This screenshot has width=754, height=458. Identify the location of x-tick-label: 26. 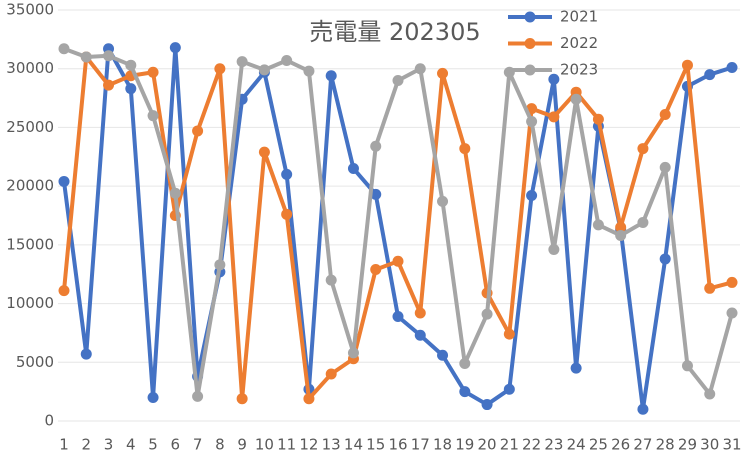
(620, 445).